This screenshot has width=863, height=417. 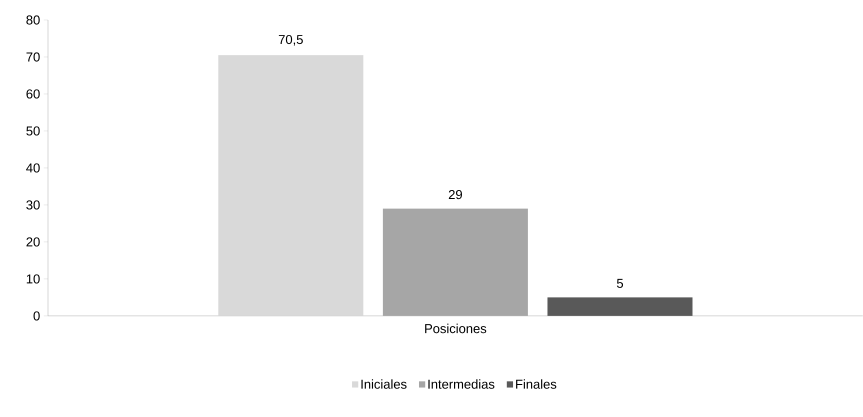 What do you see at coordinates (455, 329) in the screenshot?
I see `x-tick-label: Posiciones` at bounding box center [455, 329].